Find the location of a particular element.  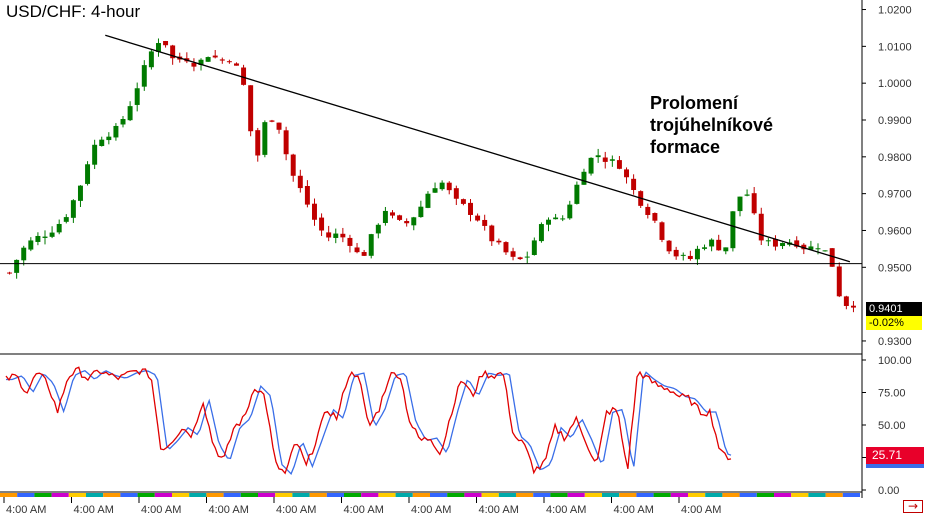

annotation-line-3: formace is located at coordinates (685, 147).